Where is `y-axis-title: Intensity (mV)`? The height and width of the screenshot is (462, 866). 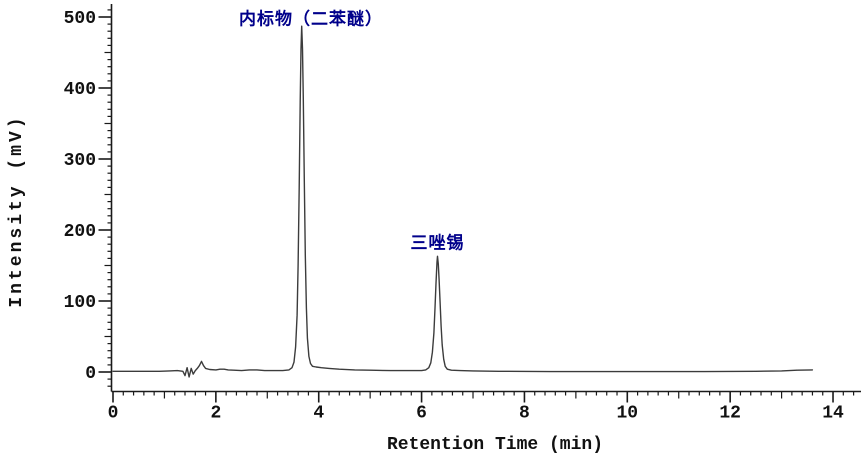 y-axis-title: Intensity (mV) is located at coordinates (17, 211).